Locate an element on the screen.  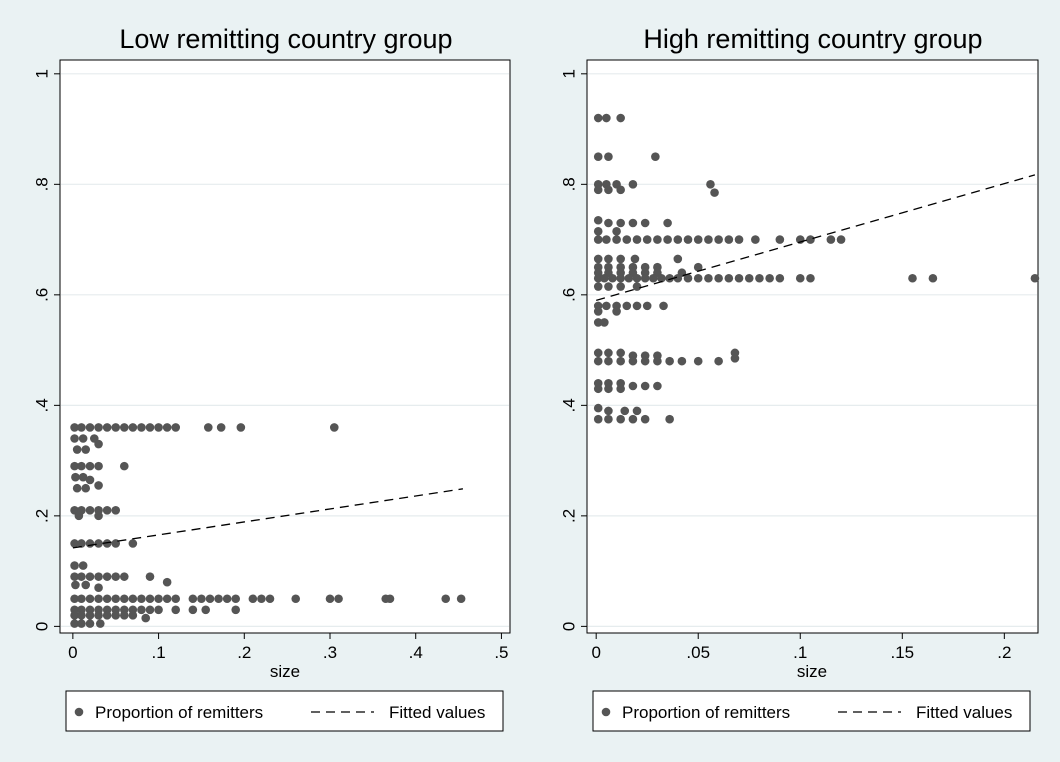
y-tick-label: .2 is located at coordinates (42, 516).